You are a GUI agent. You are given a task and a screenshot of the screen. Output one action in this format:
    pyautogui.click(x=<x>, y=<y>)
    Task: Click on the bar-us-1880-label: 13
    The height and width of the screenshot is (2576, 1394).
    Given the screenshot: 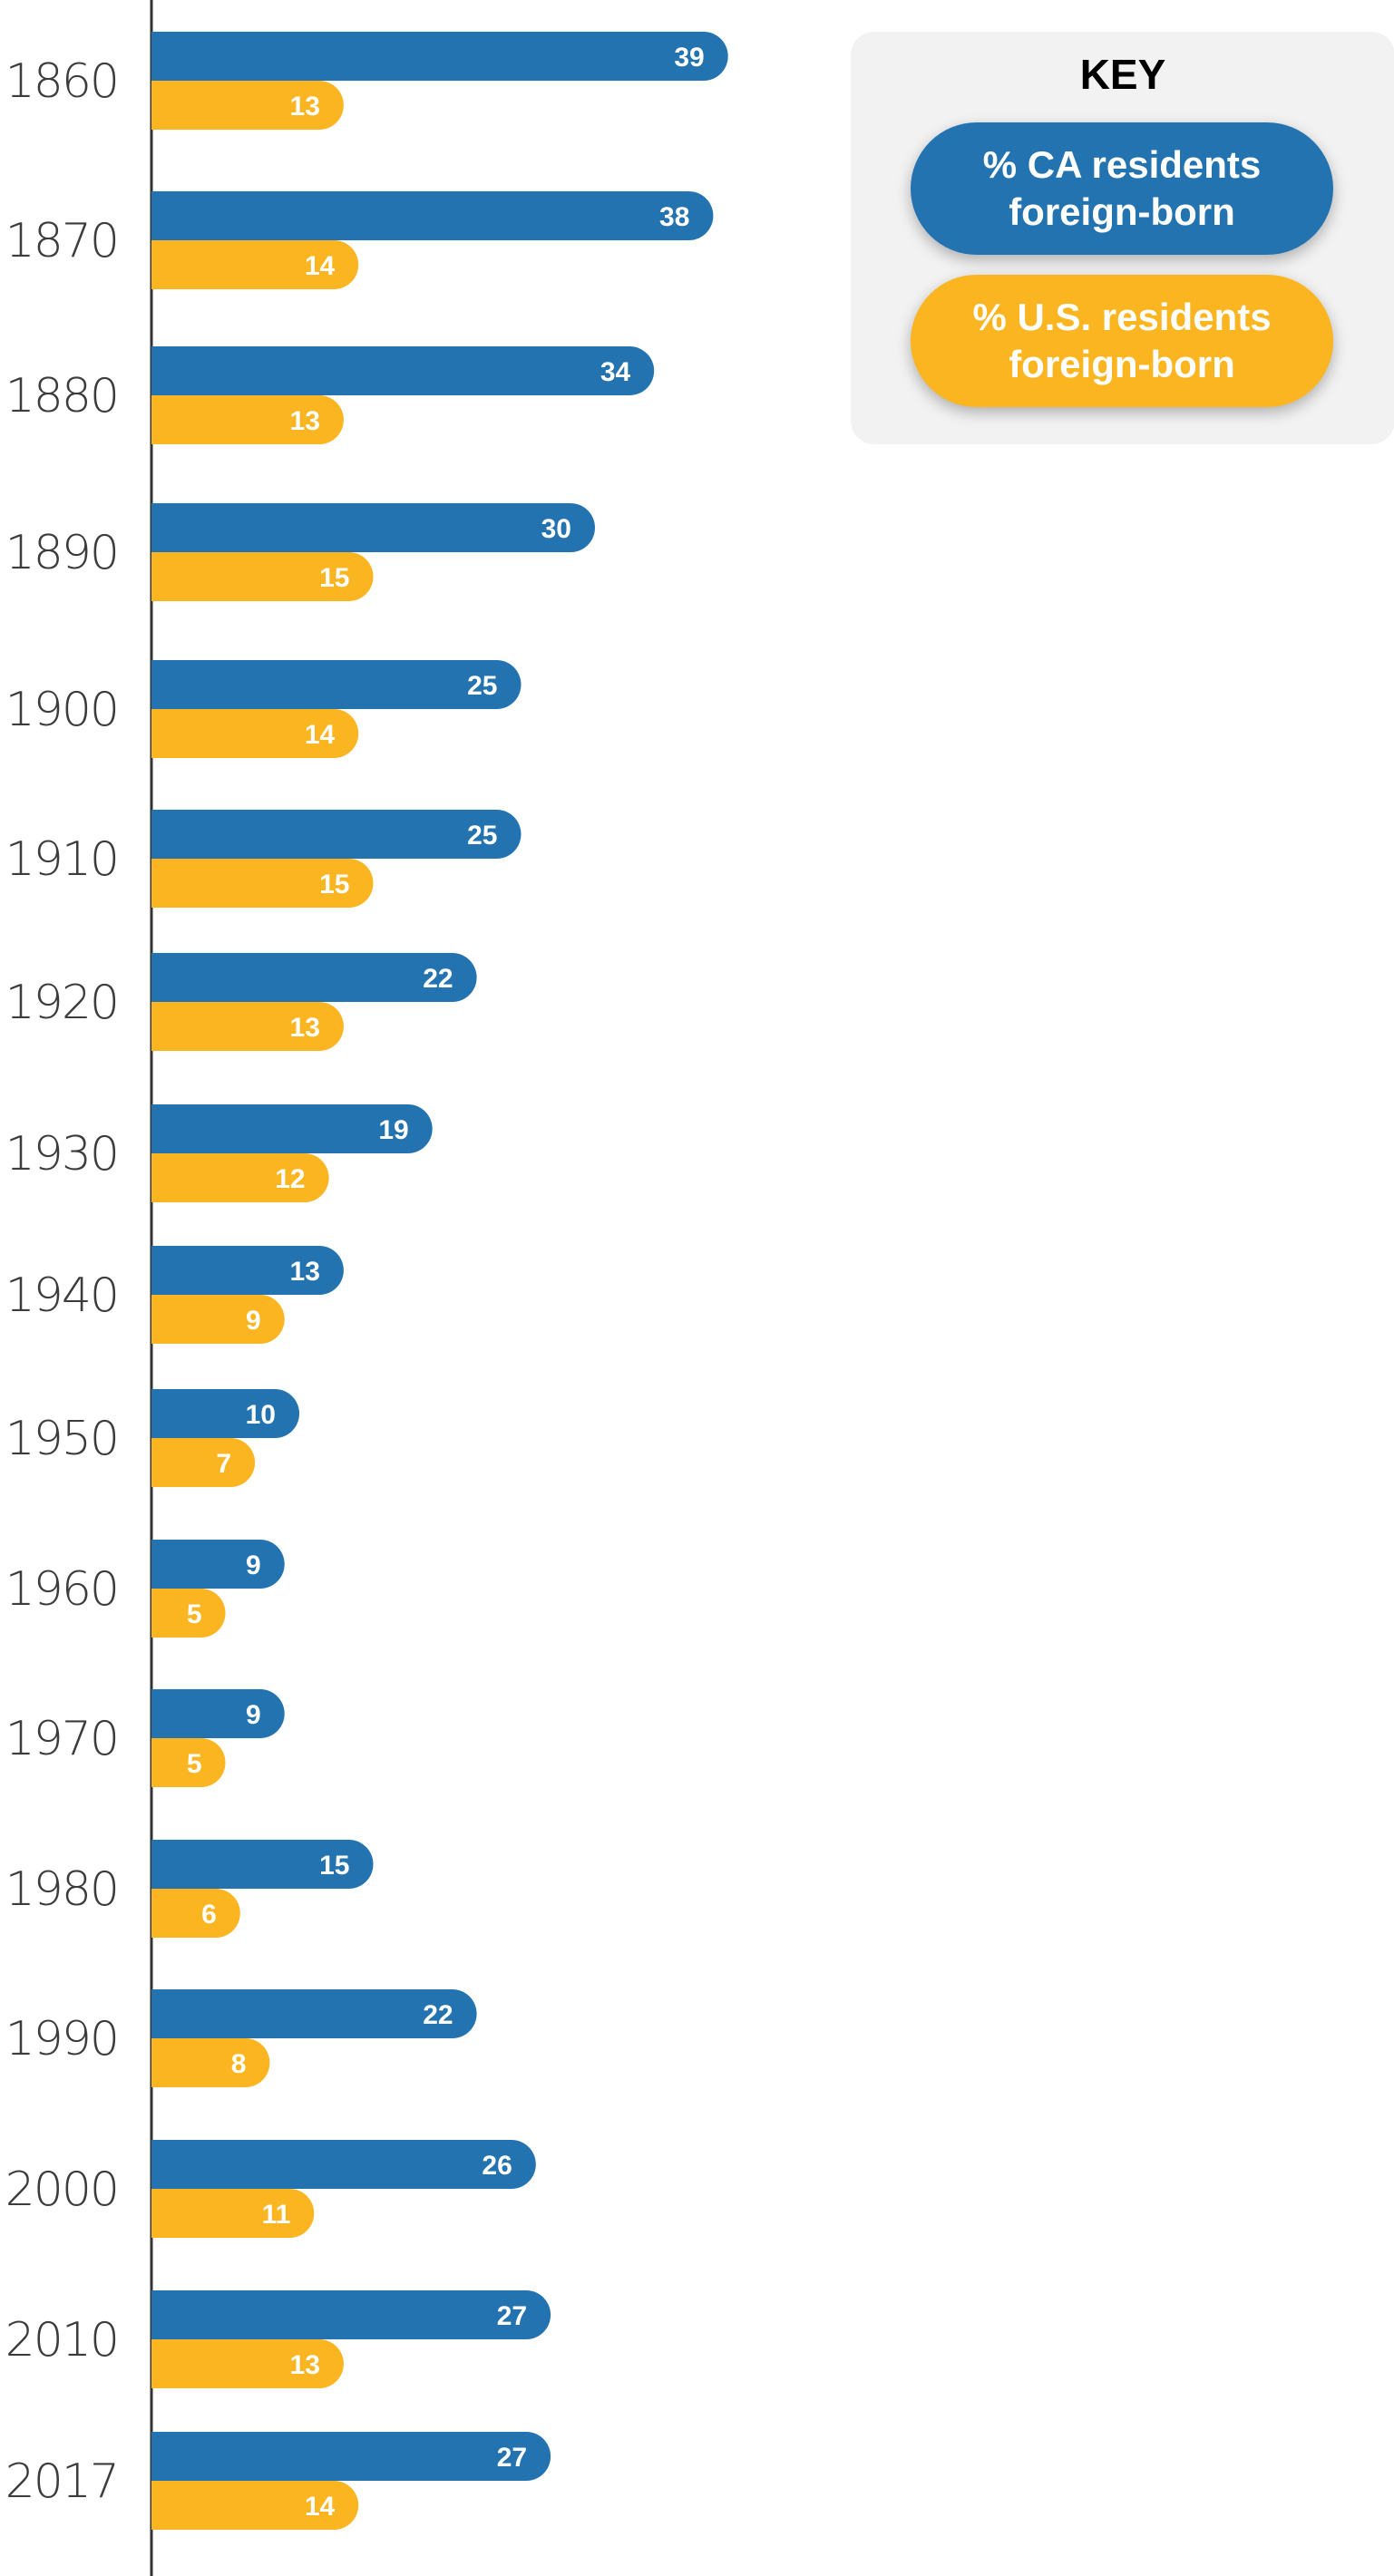 What is the action you would take?
    pyautogui.click(x=305, y=421)
    